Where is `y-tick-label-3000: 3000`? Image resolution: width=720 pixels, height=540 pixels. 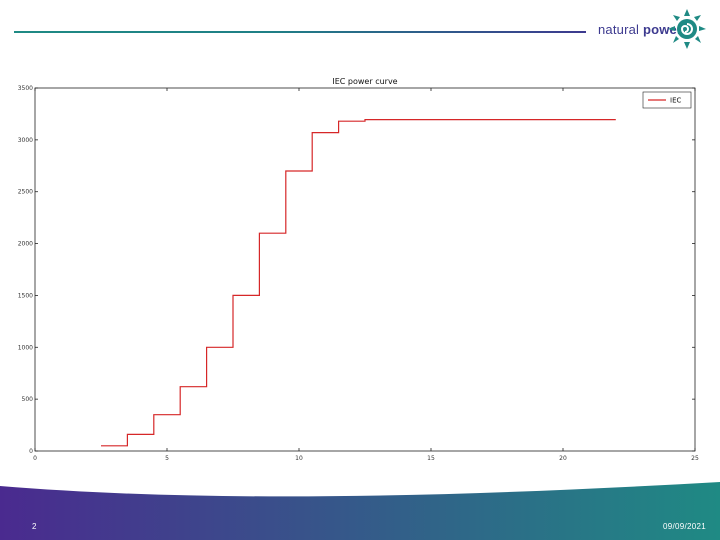
y-tick-label-3000: 3000 is located at coordinates (25, 140).